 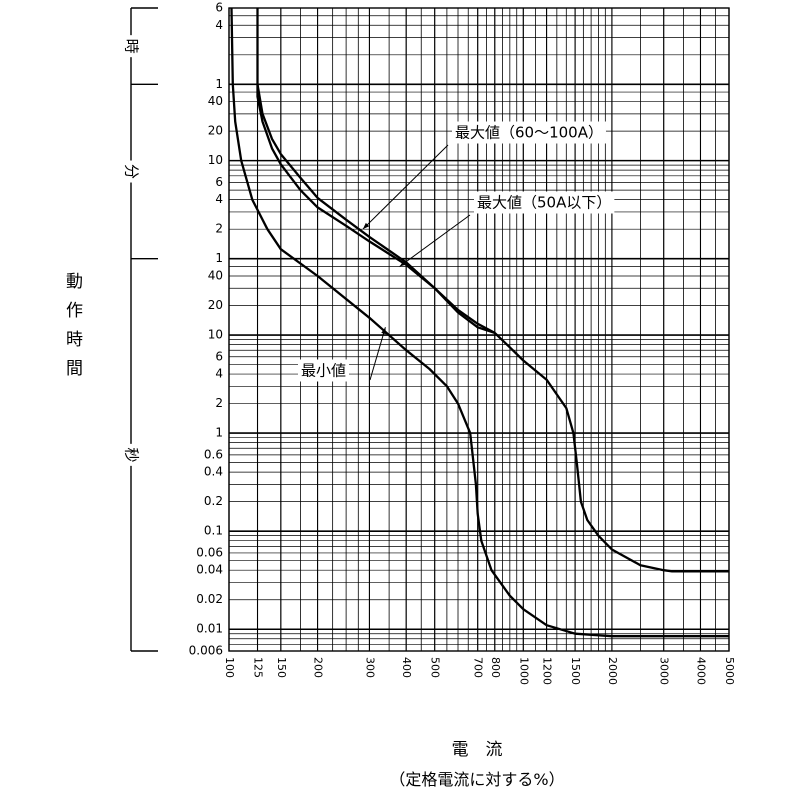 I want to click on time-unit-label: 時, so click(x=132, y=46).